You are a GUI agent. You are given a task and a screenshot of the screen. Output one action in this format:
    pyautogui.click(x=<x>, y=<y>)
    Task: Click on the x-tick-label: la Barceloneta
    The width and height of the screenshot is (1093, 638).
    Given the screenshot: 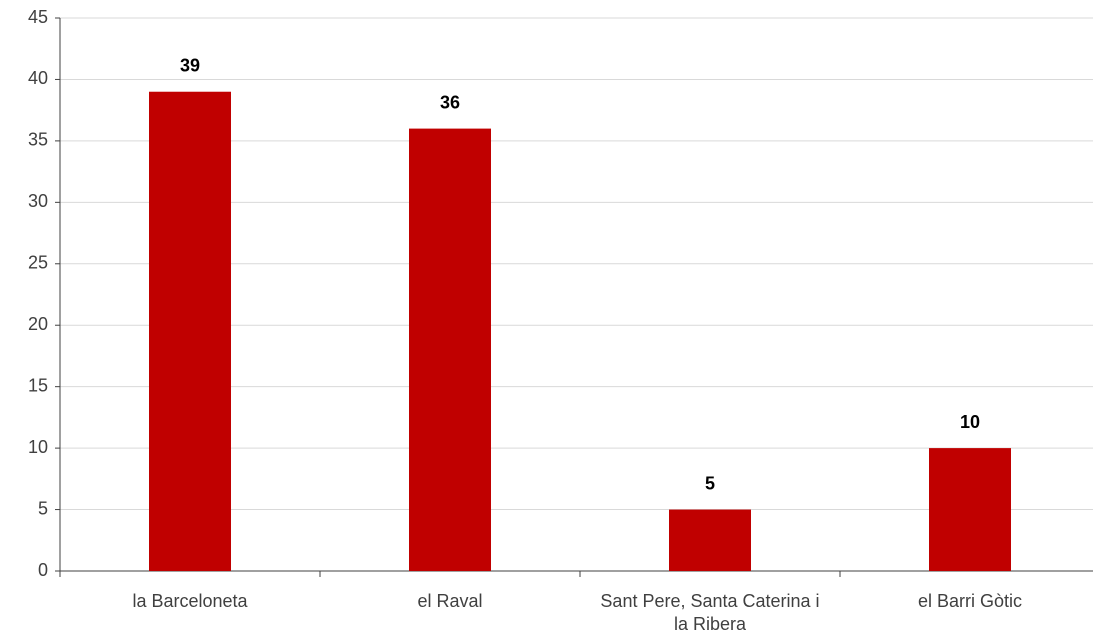 What is the action you would take?
    pyautogui.click(x=190, y=601)
    